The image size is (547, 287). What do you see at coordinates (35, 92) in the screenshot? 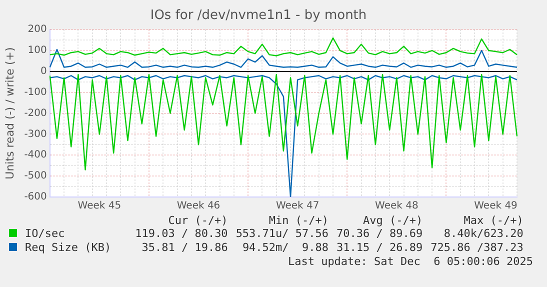
I see `y-tick-label: -100` at bounding box center [35, 92].